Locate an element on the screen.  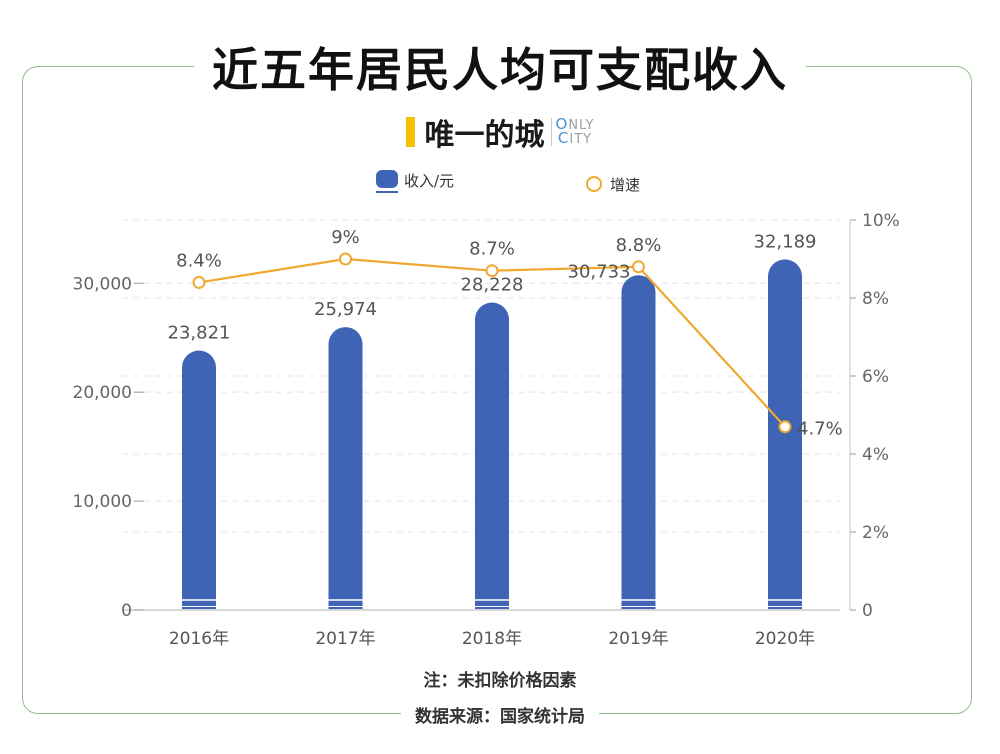
bar-value-label-2: 28,228 is located at coordinates (492, 285).